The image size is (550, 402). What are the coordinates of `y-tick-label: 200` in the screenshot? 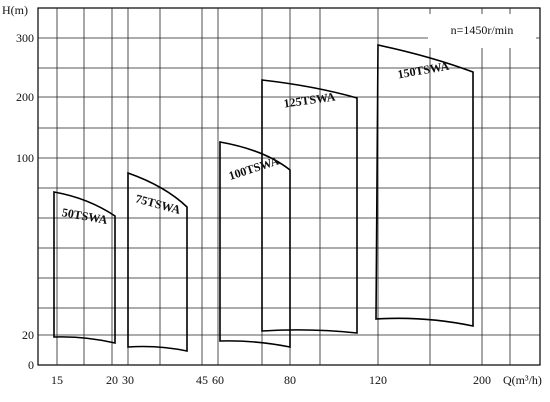 It's located at (25, 97).